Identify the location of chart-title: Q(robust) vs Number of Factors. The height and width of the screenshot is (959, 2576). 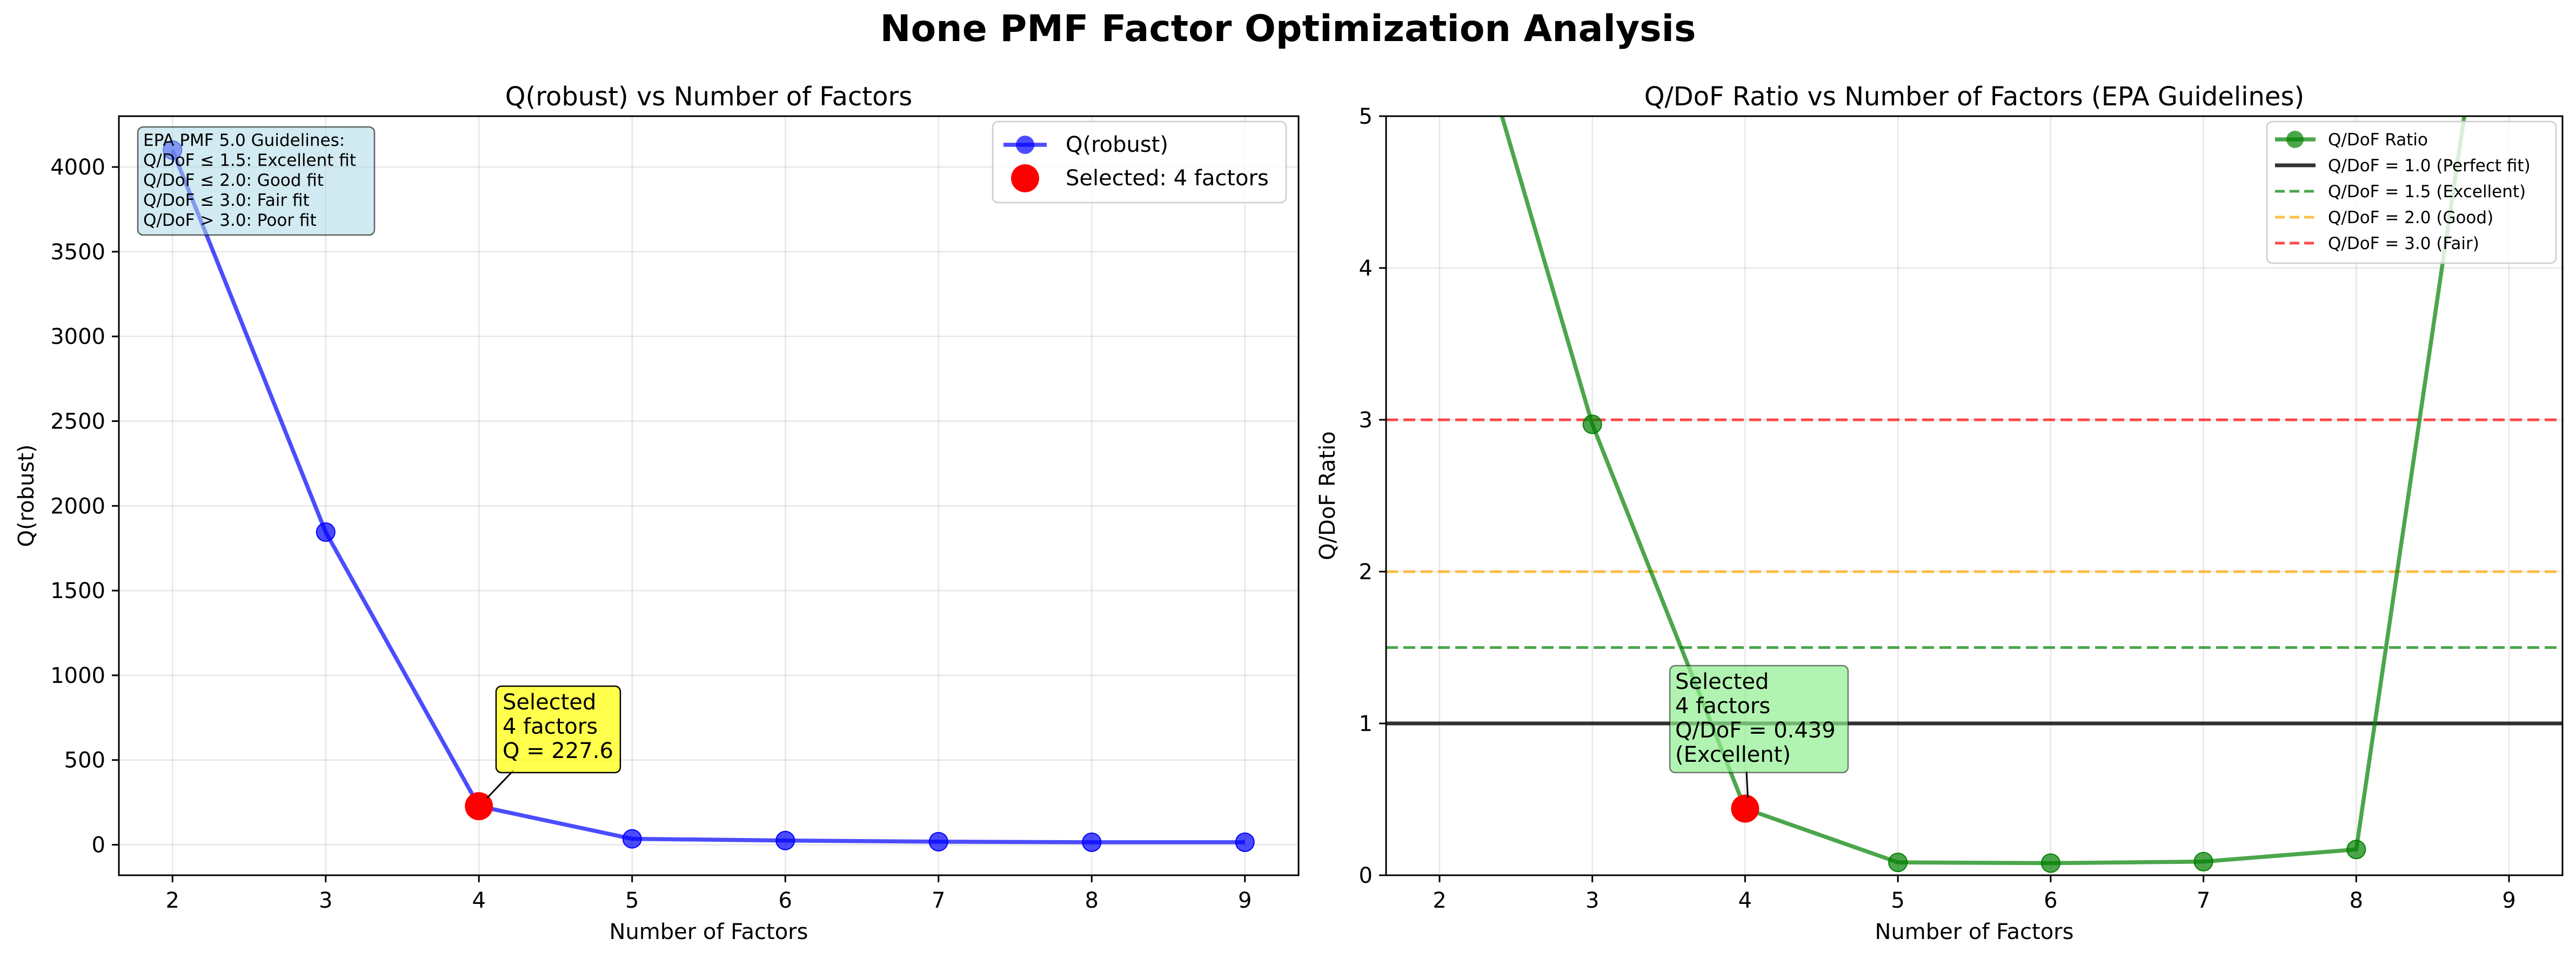
(708, 97).